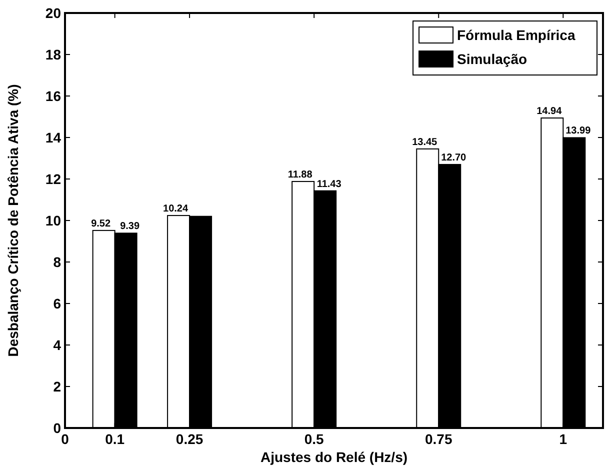  Describe the element at coordinates (13, 220) in the screenshot. I see `y-axis-title: Desbalanço Crítico de Potência Ativa (%)` at that location.